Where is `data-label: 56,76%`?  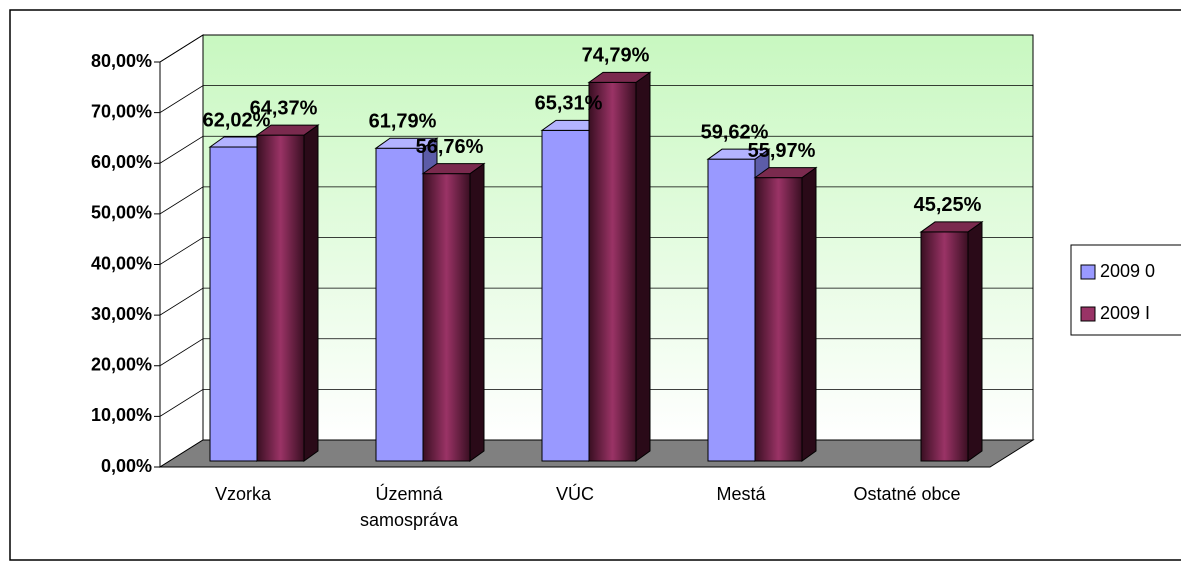
data-label: 56,76% is located at coordinates (450, 147).